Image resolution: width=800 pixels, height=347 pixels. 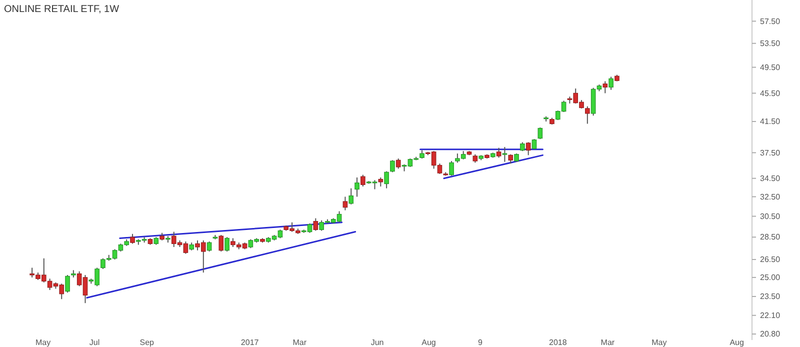 What do you see at coordinates (770, 237) in the screenshot?
I see `y-tick-label: 28.50` at bounding box center [770, 237].